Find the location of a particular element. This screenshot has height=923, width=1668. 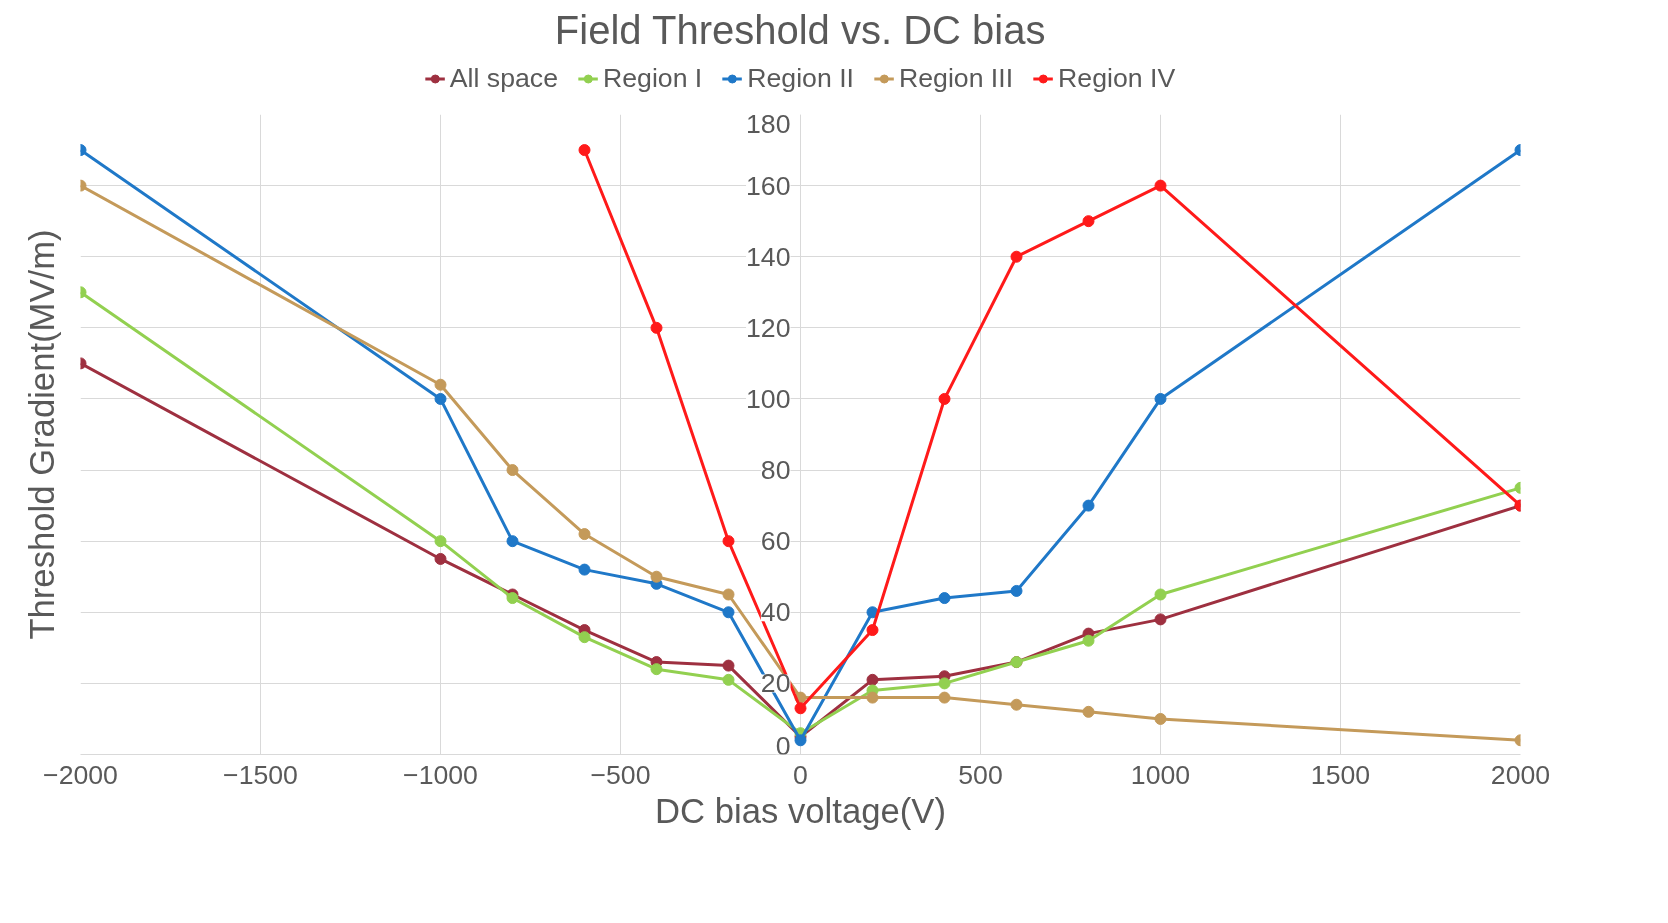

y-tick-label: 140 is located at coordinates (768, 256).